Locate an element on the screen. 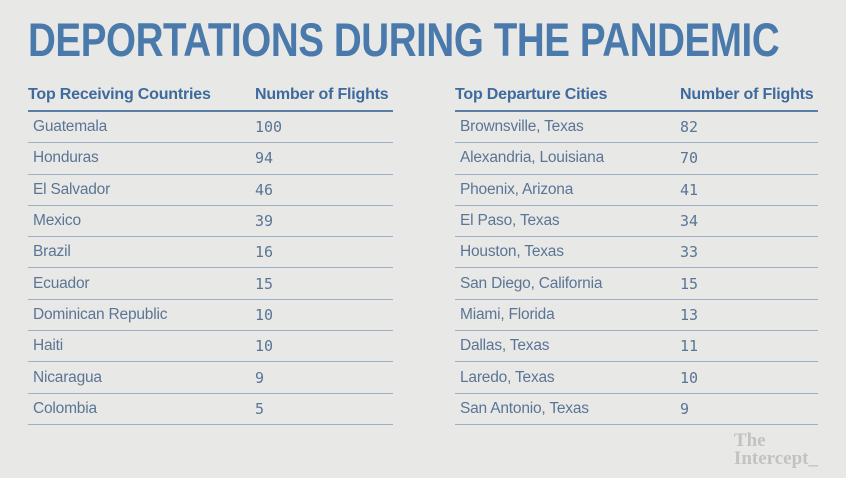  page-title: DEPORTATIONS DURING THE PANDEMIC is located at coordinates (404, 39).